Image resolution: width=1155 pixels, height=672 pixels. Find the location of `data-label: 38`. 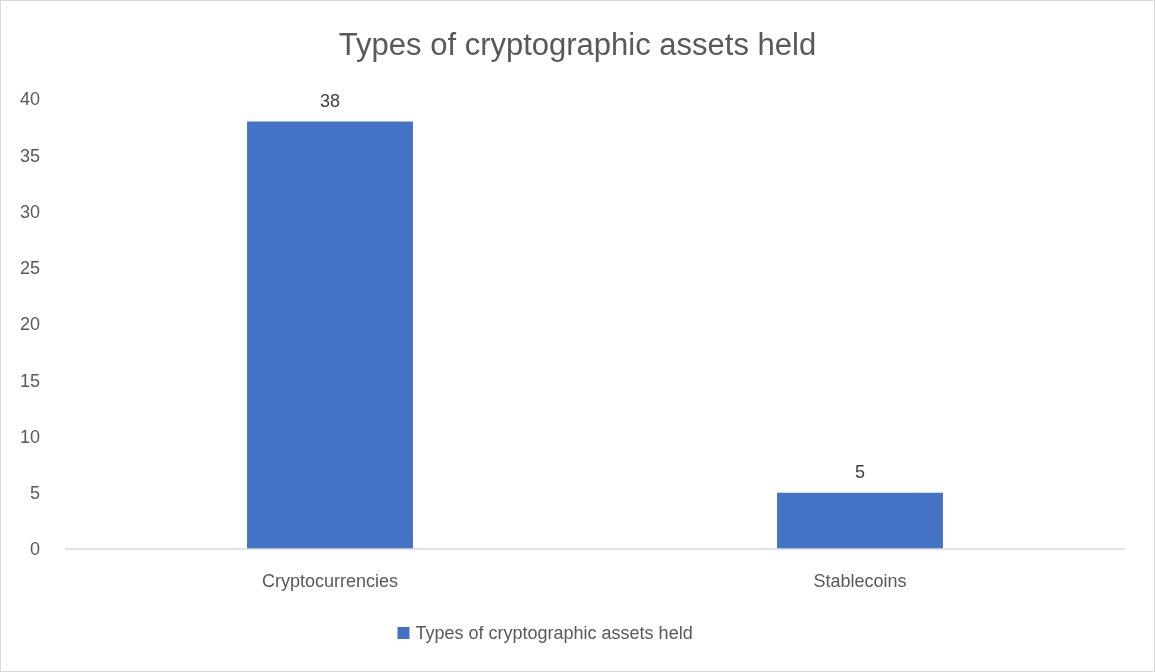

data-label: 38 is located at coordinates (330, 100).